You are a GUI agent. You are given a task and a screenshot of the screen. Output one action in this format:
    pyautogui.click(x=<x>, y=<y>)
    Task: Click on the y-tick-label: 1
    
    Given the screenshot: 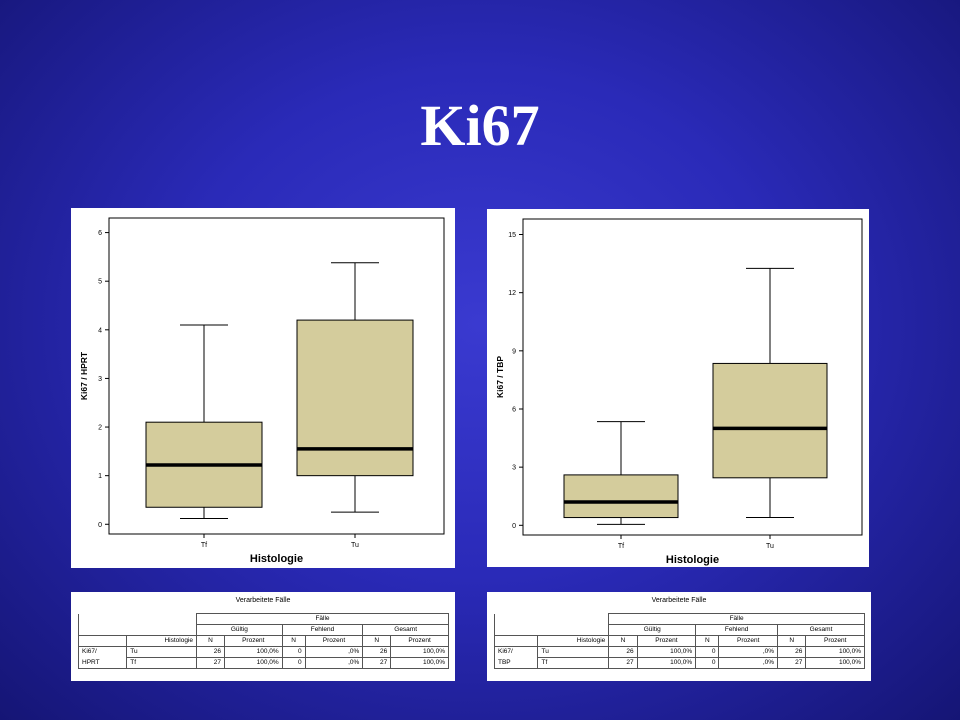 What is the action you would take?
    pyautogui.click(x=100, y=476)
    